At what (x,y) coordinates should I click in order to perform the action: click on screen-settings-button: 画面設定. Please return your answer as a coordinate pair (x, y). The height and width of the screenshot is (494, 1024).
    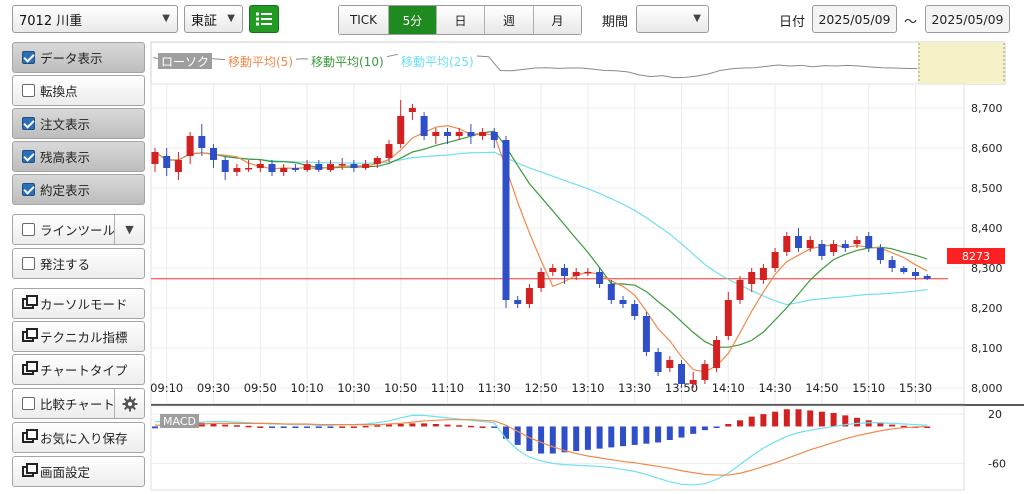
    Looking at the image, I should click on (78, 471).